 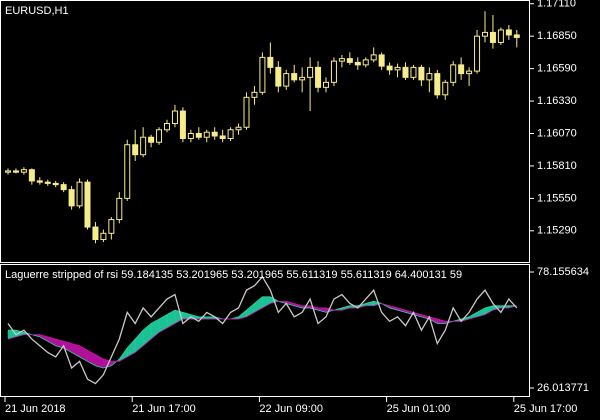 What do you see at coordinates (556, 5) in the screenshot?
I see `y-tick-label: 1.17110` at bounding box center [556, 5].